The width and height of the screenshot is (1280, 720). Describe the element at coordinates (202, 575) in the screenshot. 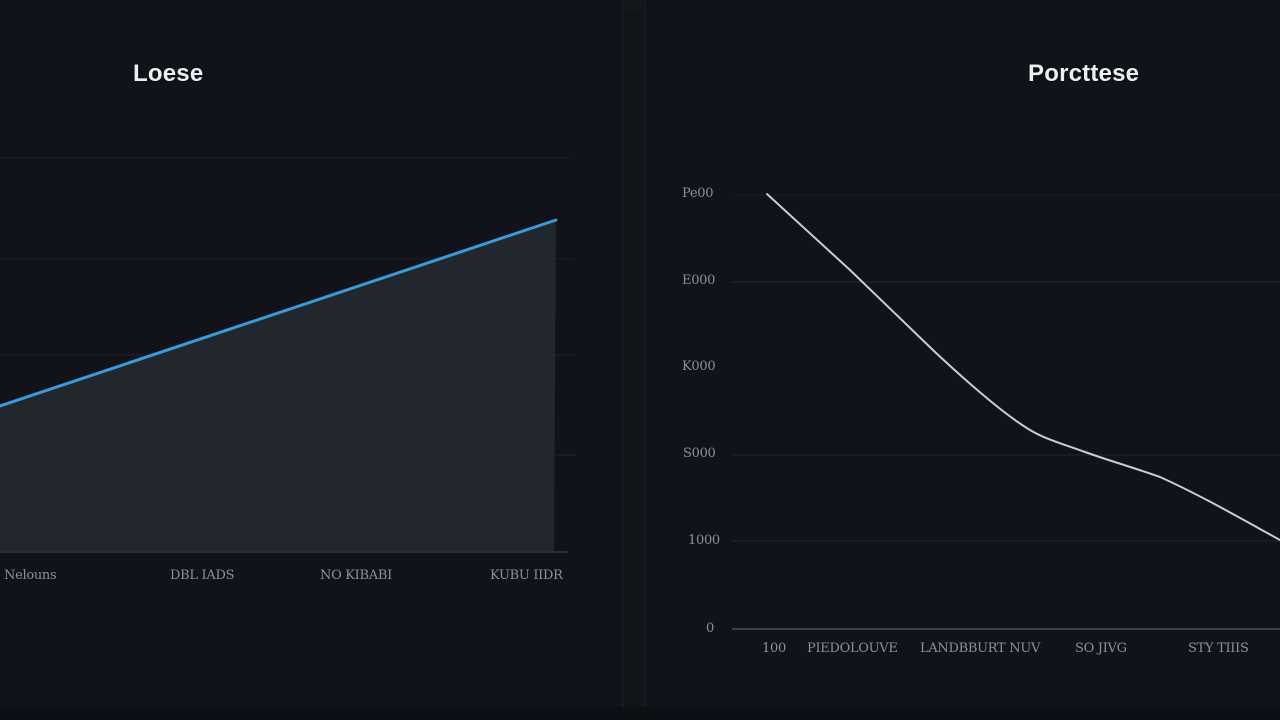

I see `x-axis-label: DBL IADS` at that location.